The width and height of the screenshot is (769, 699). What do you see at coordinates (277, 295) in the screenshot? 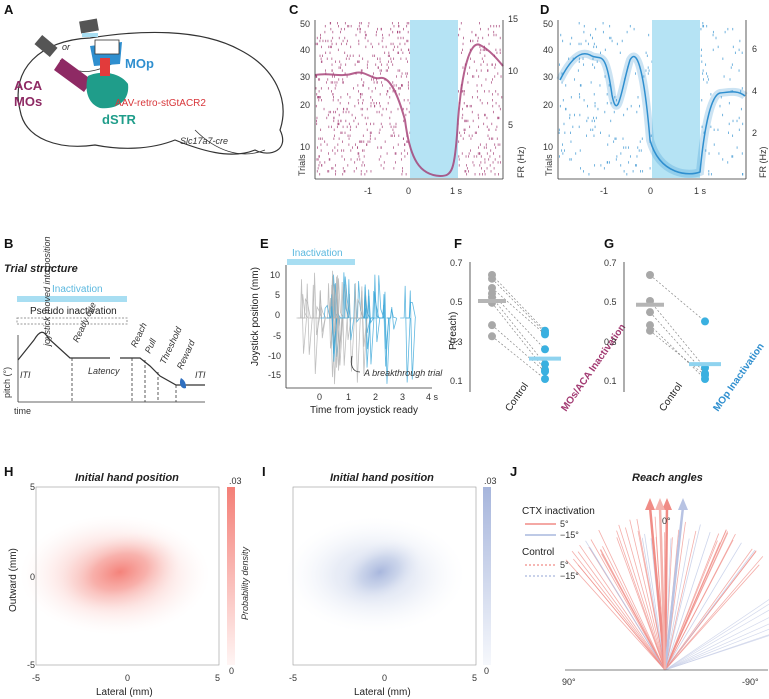
I see `e-ytick: 5` at bounding box center [277, 295].